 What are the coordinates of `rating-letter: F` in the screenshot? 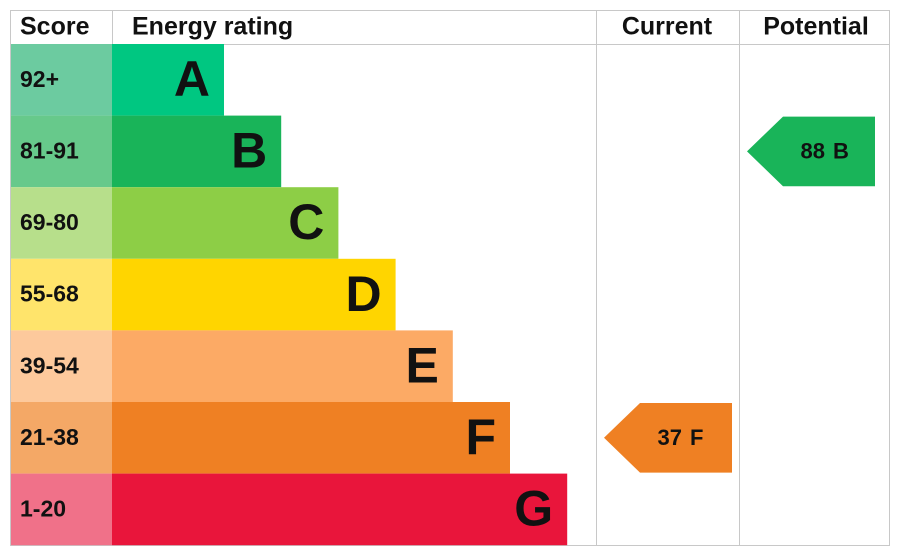 It's located at (696, 437).